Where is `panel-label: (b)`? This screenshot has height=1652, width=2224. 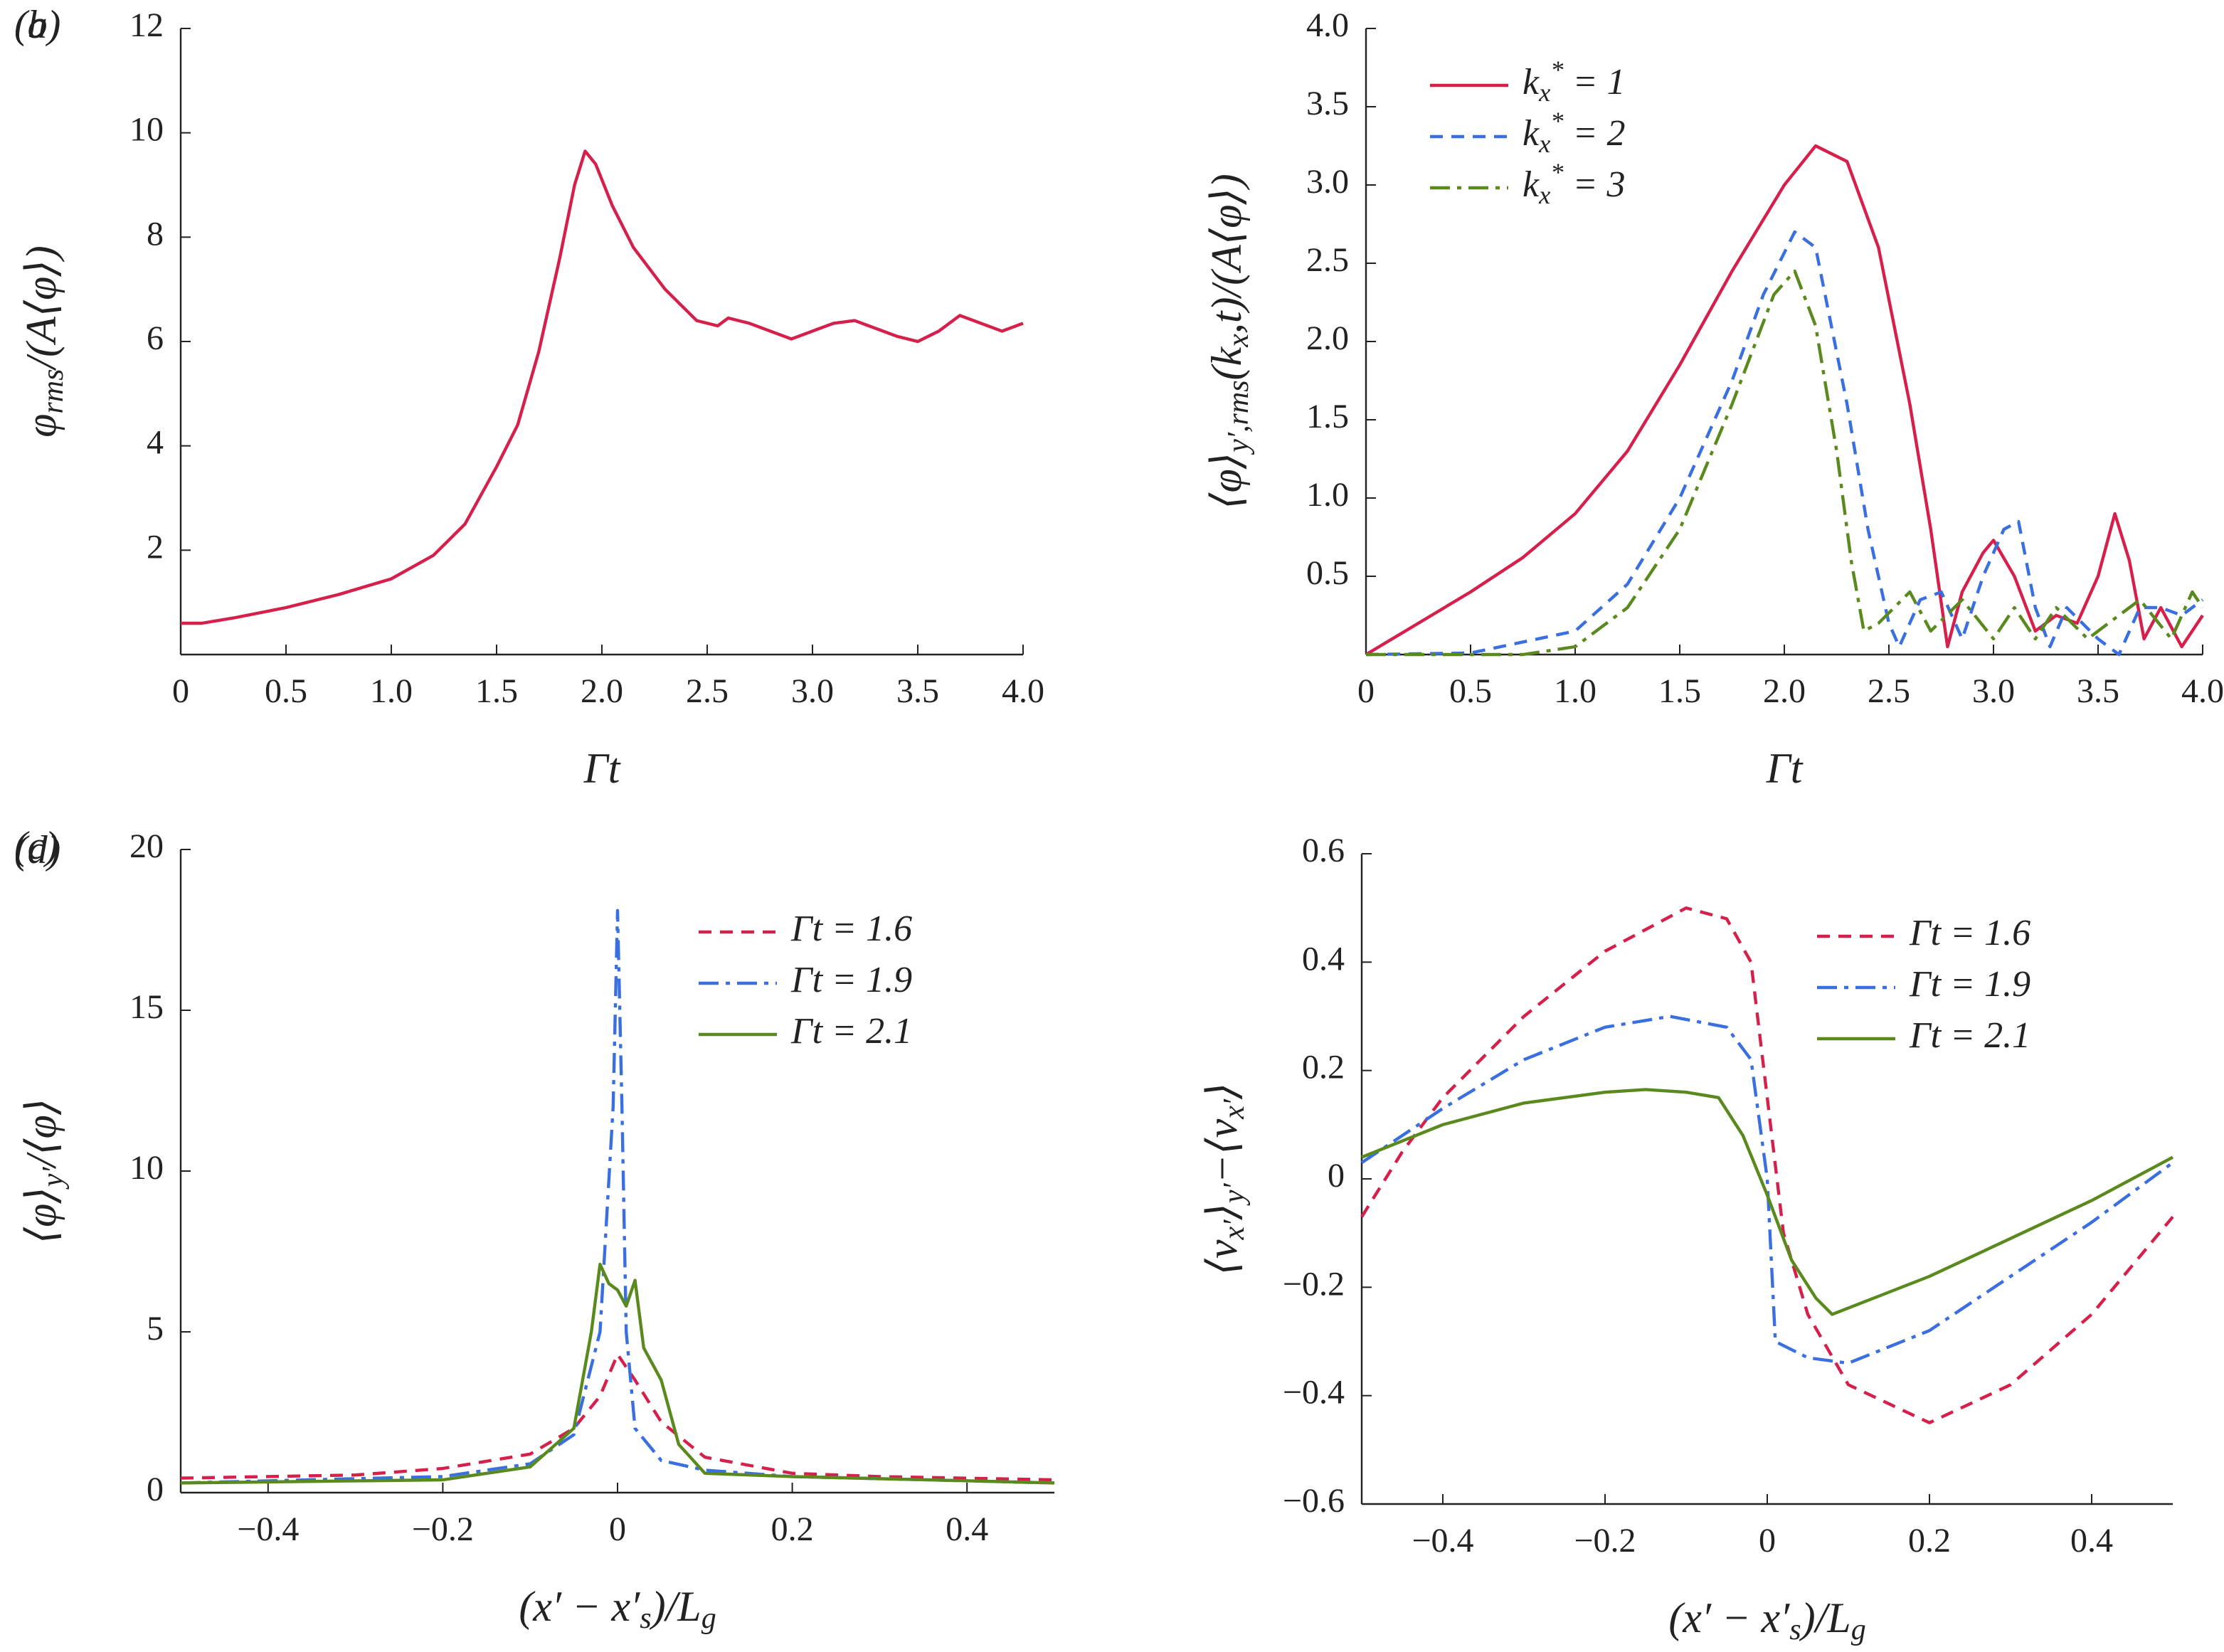 panel-label: (b) is located at coordinates (37, 25).